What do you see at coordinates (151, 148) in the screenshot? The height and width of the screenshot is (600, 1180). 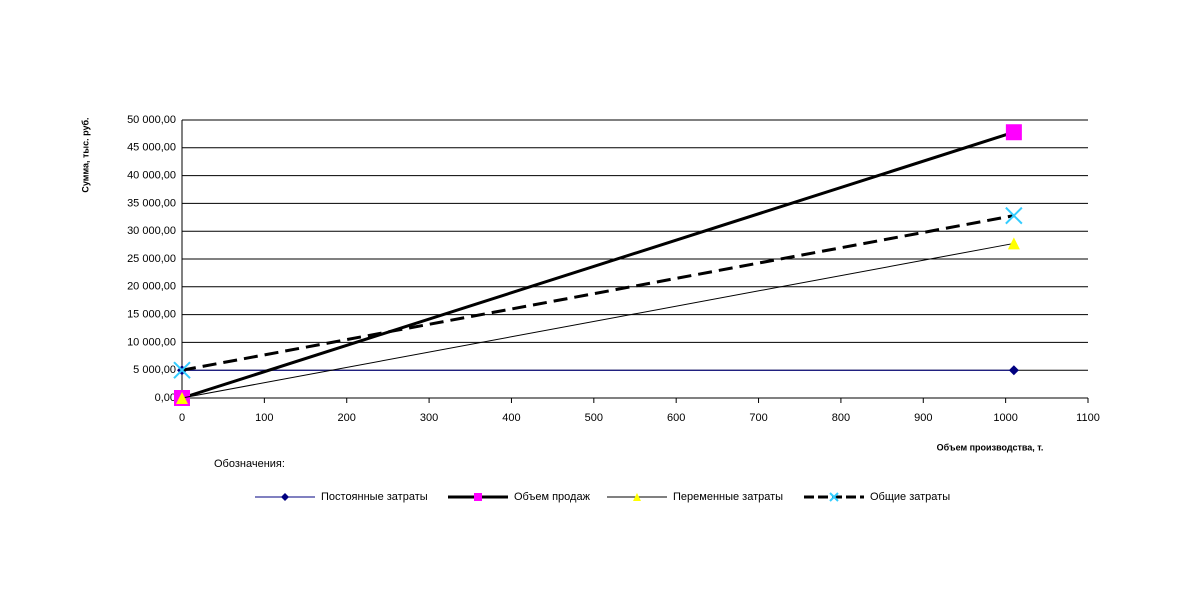 I see `y-tick-label: 45 000,00` at bounding box center [151, 148].